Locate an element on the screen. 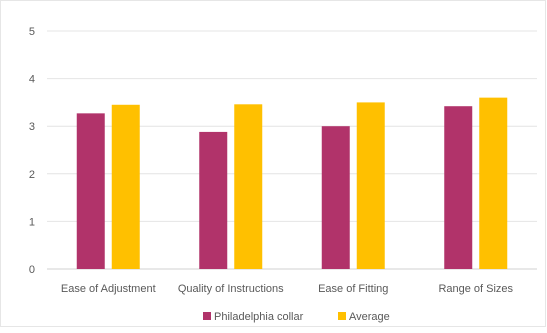  y-tick-label: 3 is located at coordinates (32, 127).